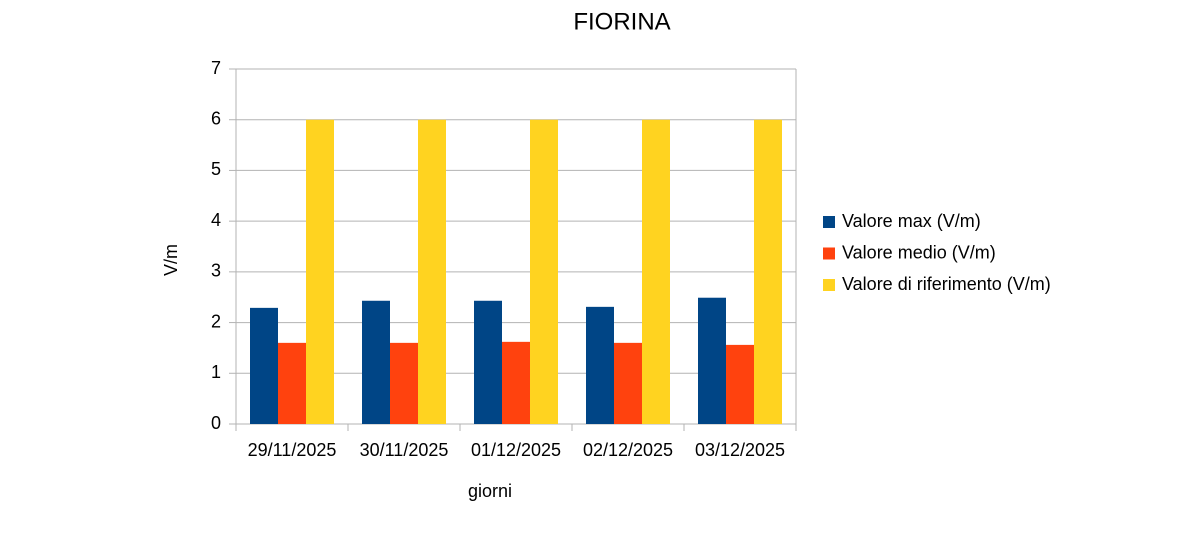 This screenshot has height=536, width=1200. I want to click on legend-label: Valore max (V/m), so click(911, 221).